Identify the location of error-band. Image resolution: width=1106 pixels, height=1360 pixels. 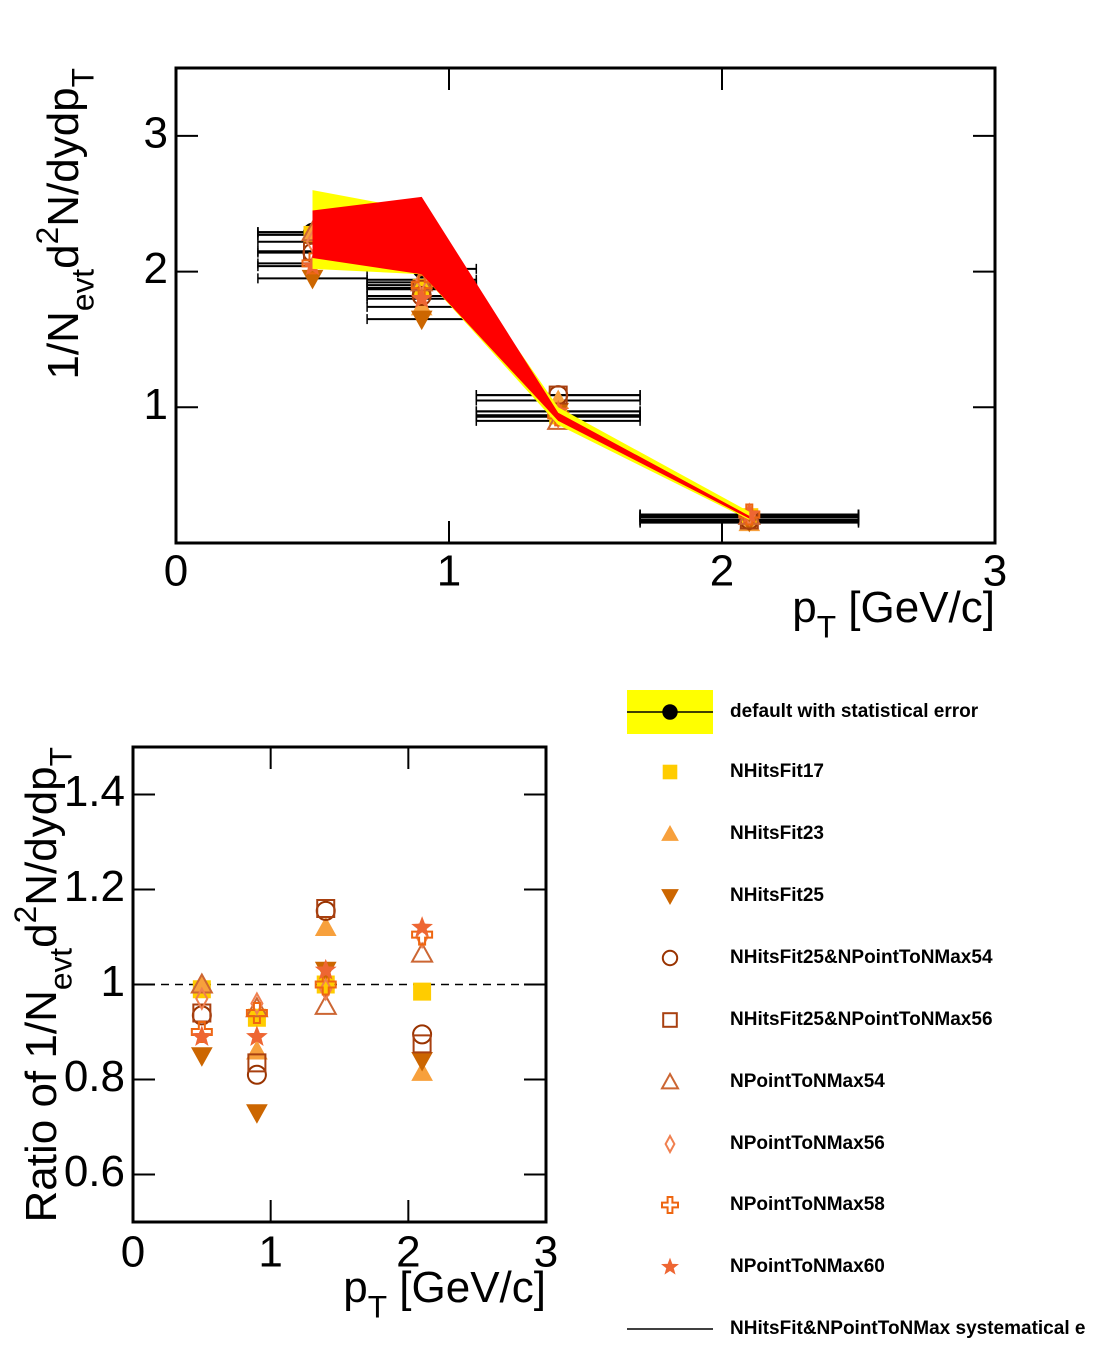
(531, 357).